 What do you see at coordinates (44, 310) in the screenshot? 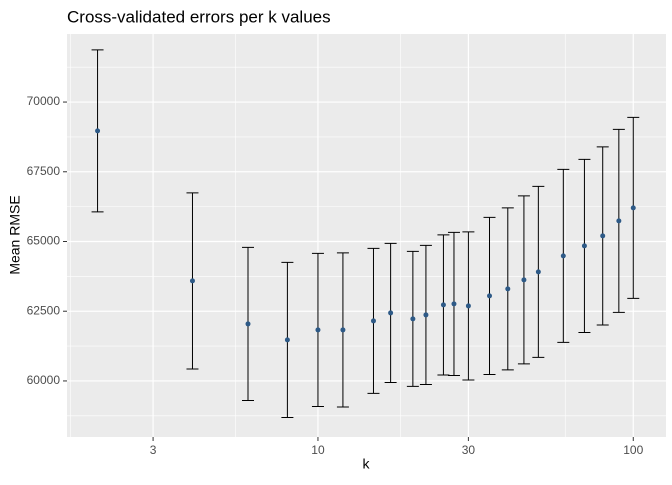
I see `y-tick-label: 62500` at bounding box center [44, 310].